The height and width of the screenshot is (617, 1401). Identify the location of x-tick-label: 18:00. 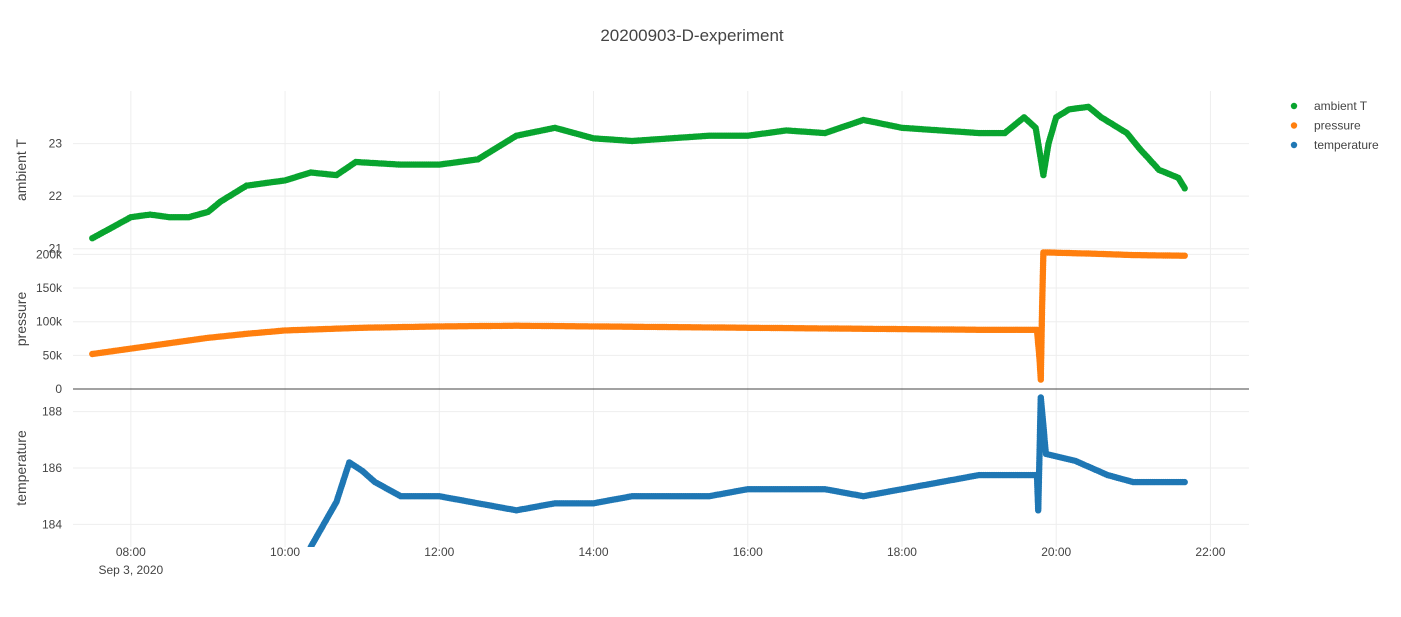
(902, 552).